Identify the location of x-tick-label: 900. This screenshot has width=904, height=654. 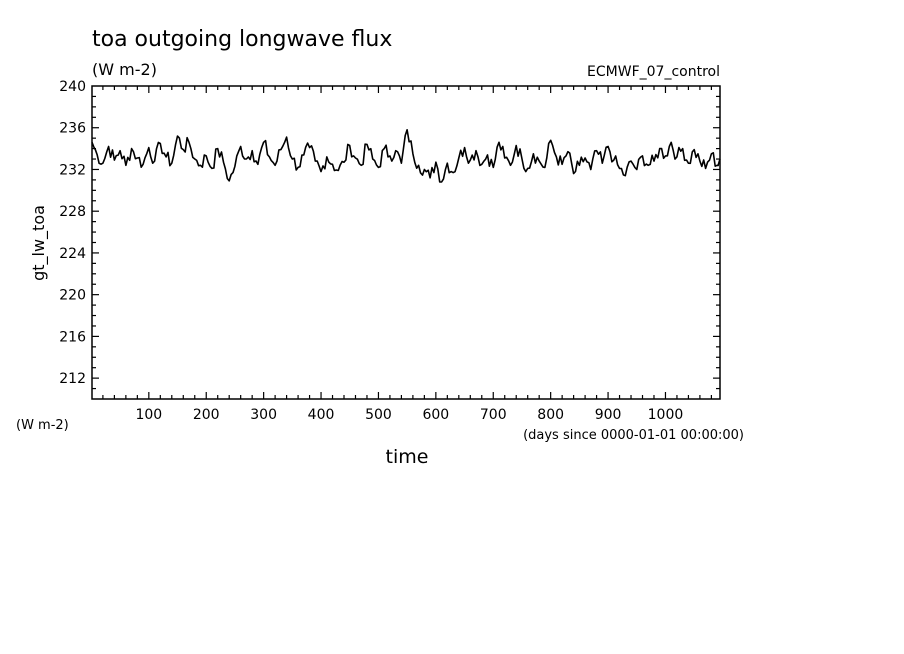
(608, 415).